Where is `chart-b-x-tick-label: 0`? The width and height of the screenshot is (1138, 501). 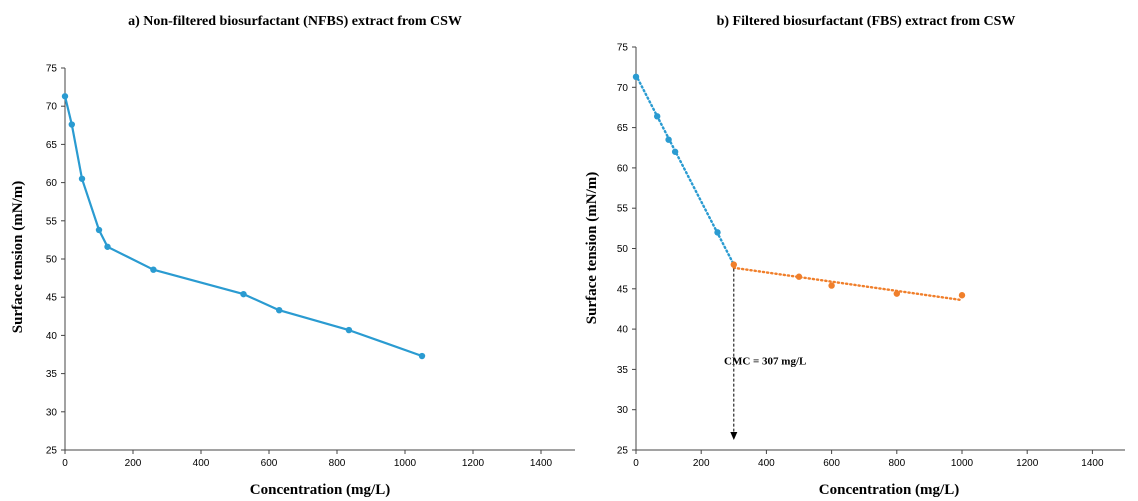 chart-b-x-tick-label: 0 is located at coordinates (636, 463).